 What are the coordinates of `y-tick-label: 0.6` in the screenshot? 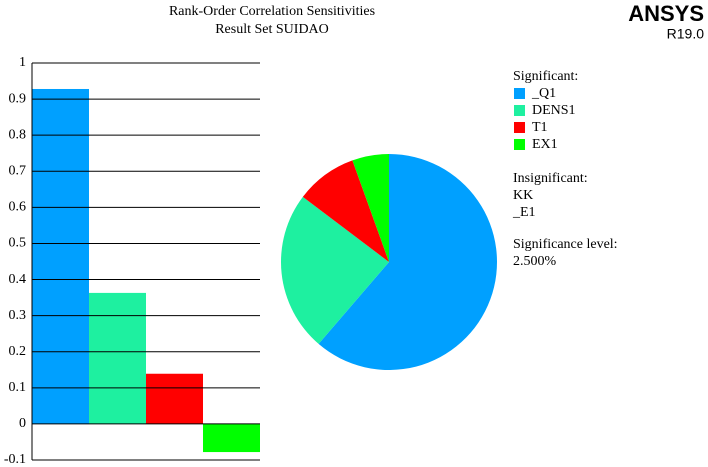 It's located at (18, 207).